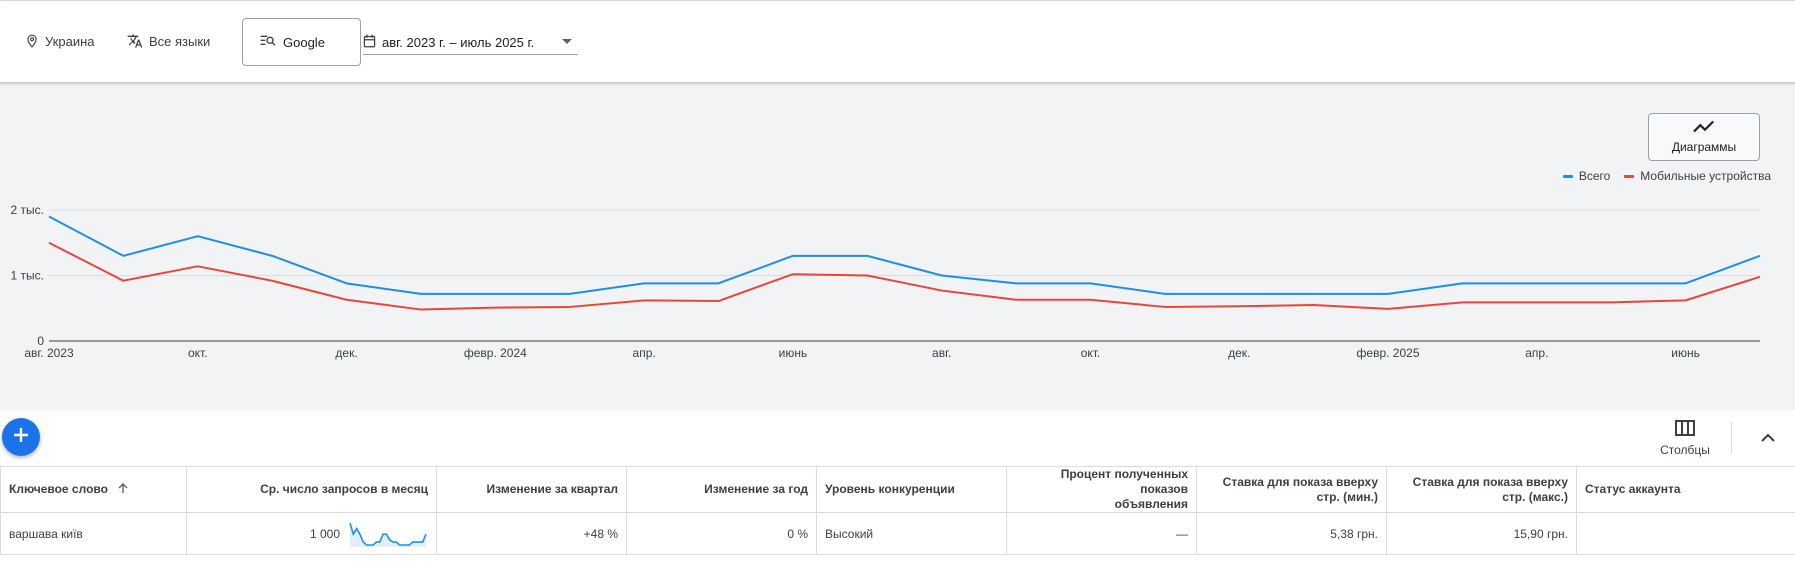 This screenshot has height=567, width=1795. Describe the element at coordinates (1291, 489) in the screenshot. I see `header-bid-low: Ставка для показа вверху стр. (мин.)` at that location.